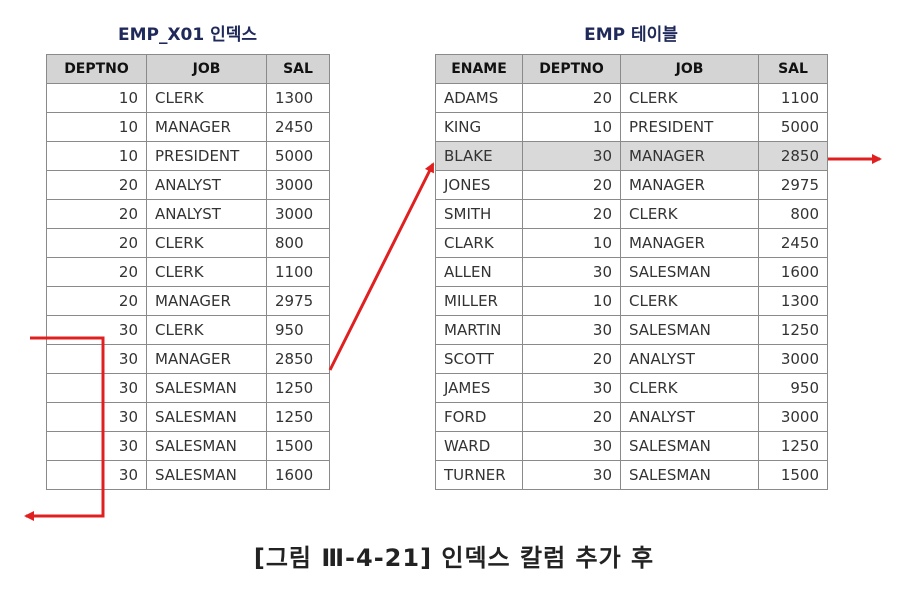  Describe the element at coordinates (479, 214) in the screenshot. I see `table-cell: SMITH` at that location.